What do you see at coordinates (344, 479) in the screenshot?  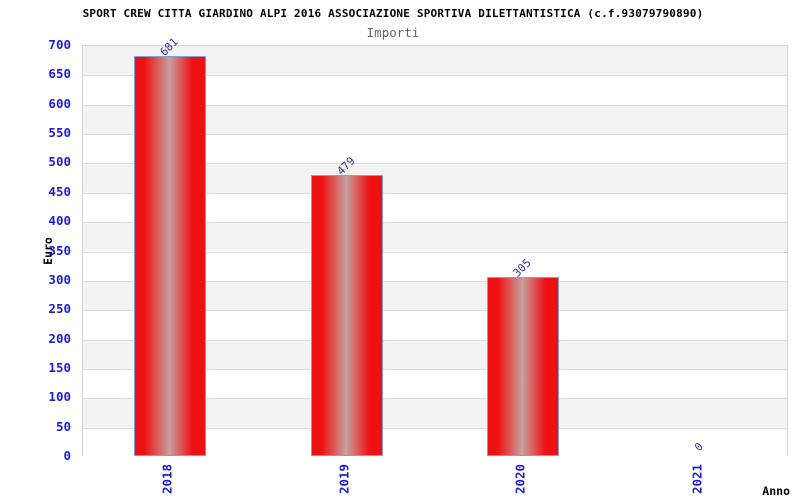 I see `x-tick-label-2019: 2019` at bounding box center [344, 479].